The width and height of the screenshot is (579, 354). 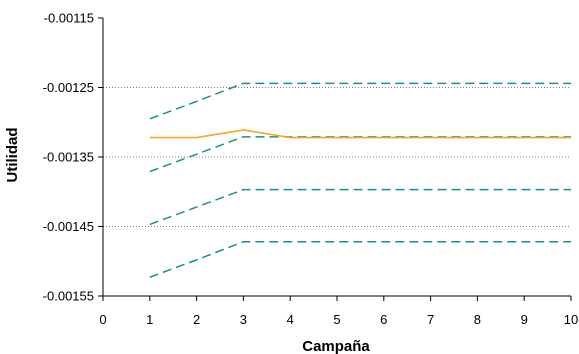 What do you see at coordinates (571, 319) in the screenshot?
I see `x-tick-label: 10` at bounding box center [571, 319].